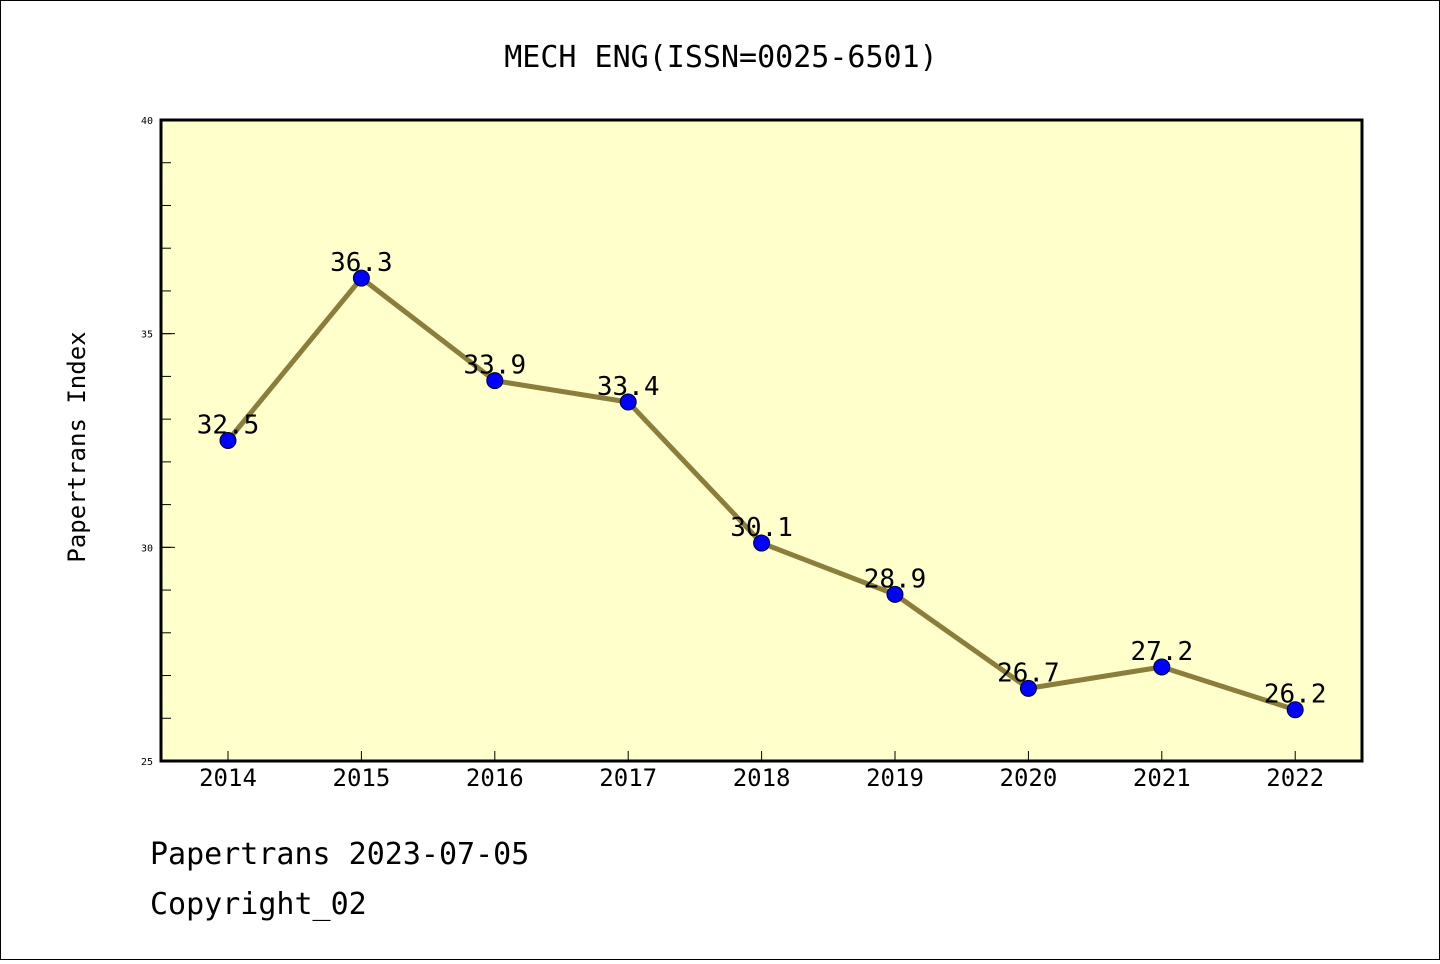 Image resolution: width=1440 pixels, height=964 pixels. I want to click on x-tick-label: 2018, so click(762, 778).